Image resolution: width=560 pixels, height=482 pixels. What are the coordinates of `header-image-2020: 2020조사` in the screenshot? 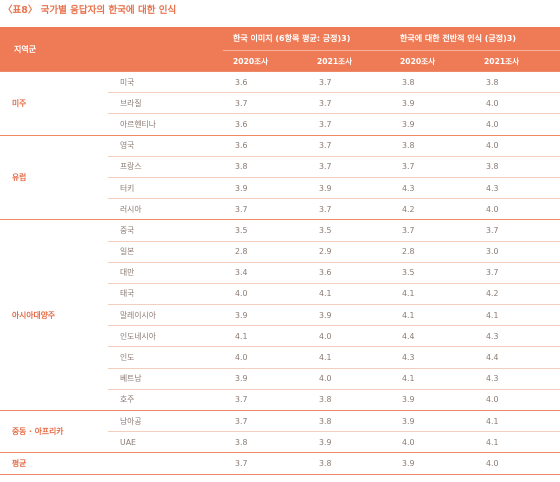 It's located at (265, 61).